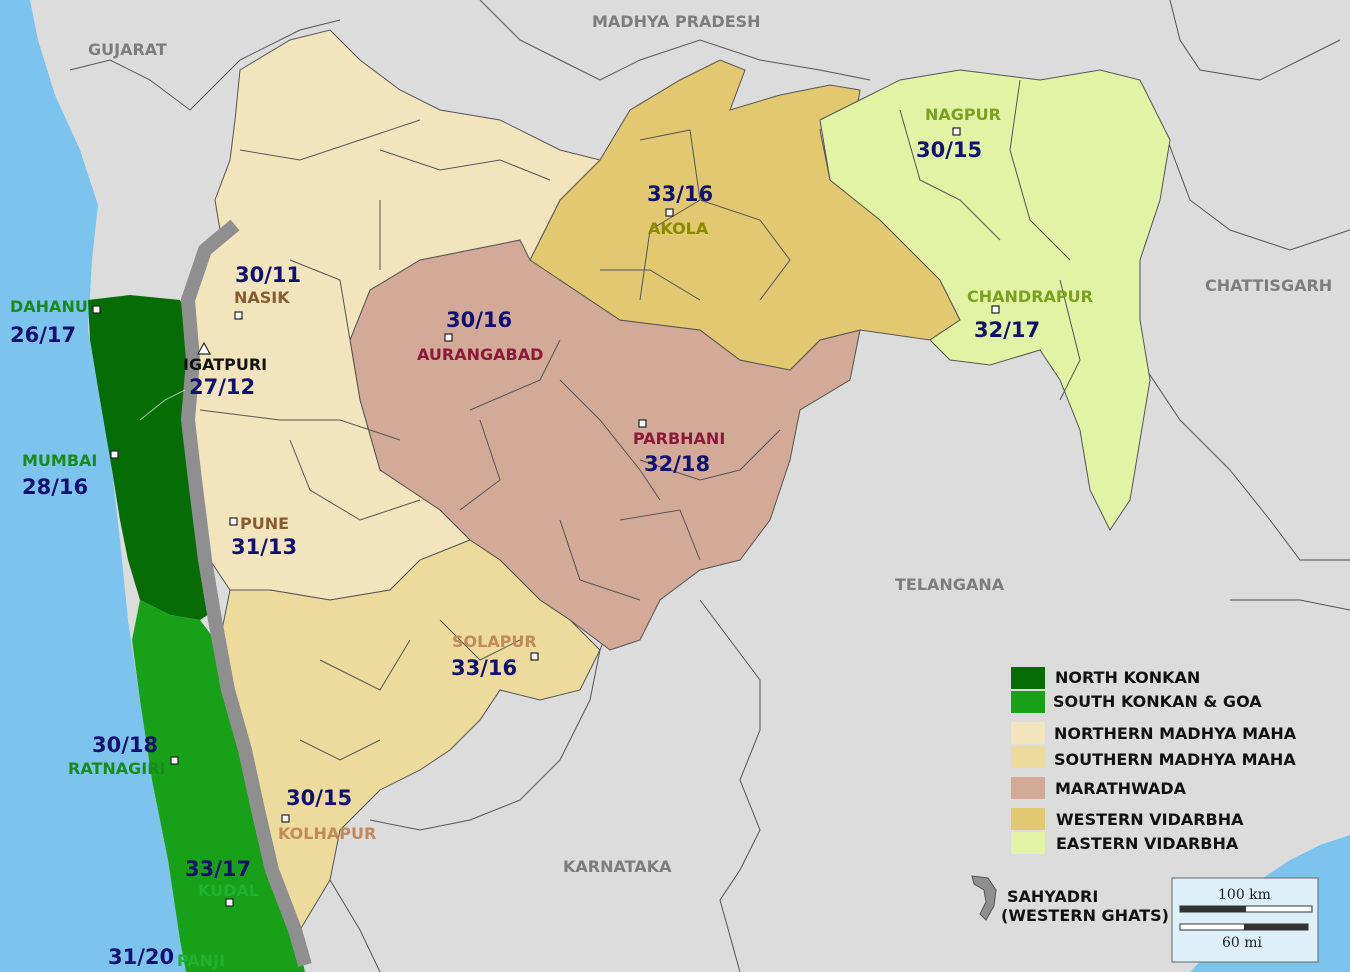  Describe the element at coordinates (479, 320) in the screenshot. I see `station-temp-aurangabad: 30/16` at that location.